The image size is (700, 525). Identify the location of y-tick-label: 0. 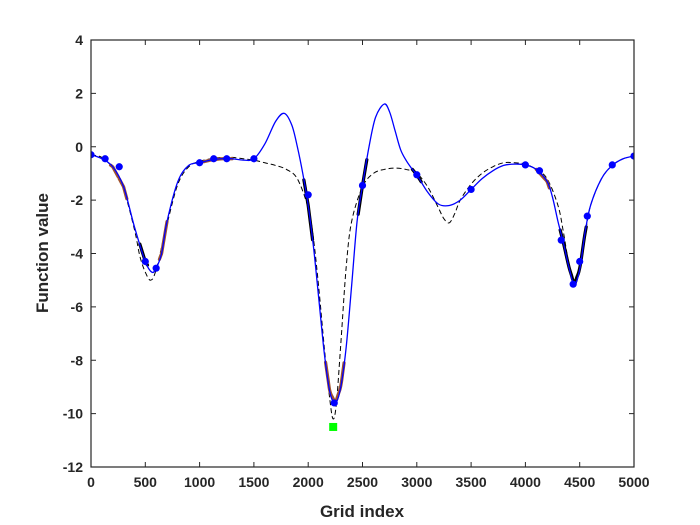
(79, 147).